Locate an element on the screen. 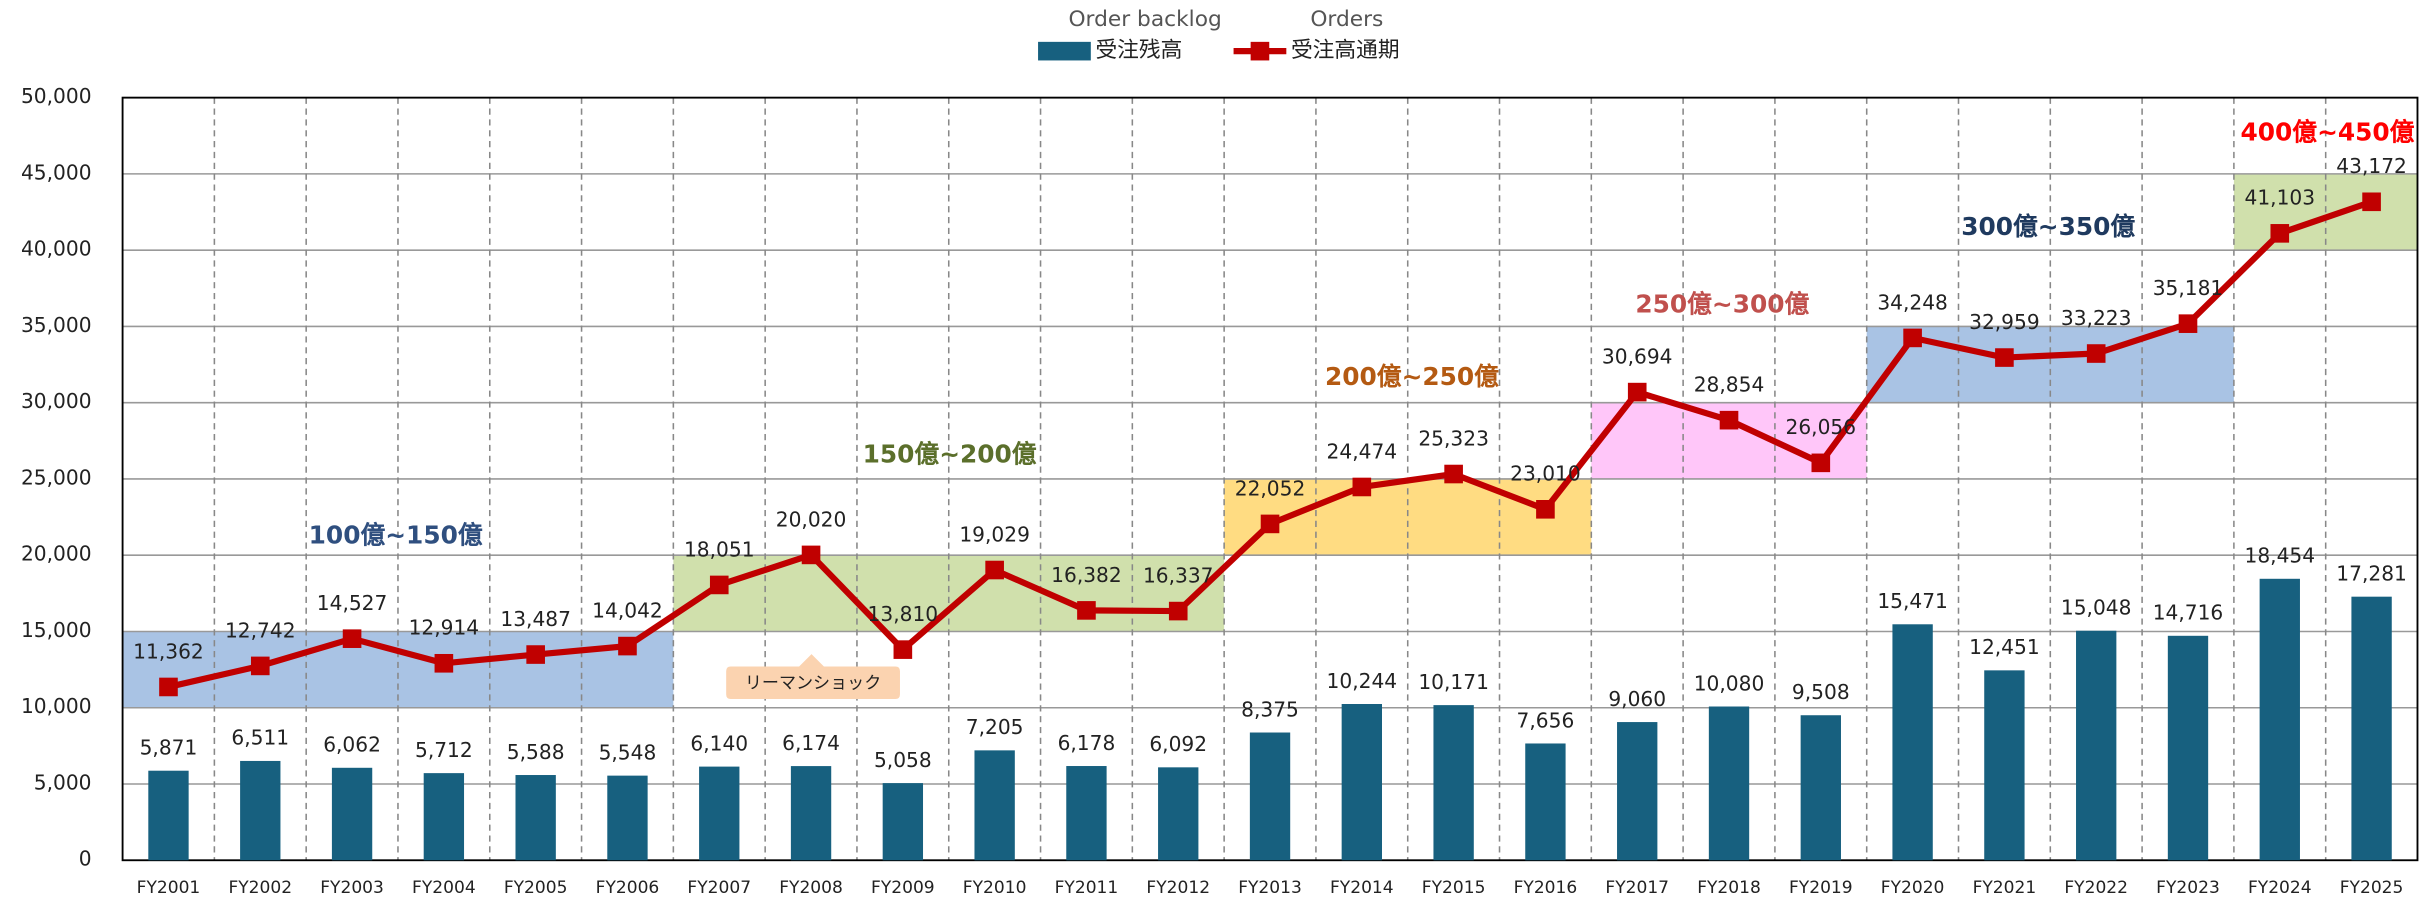 This screenshot has width=2433, height=899. bar-value-label: 5,058 is located at coordinates (903, 760).